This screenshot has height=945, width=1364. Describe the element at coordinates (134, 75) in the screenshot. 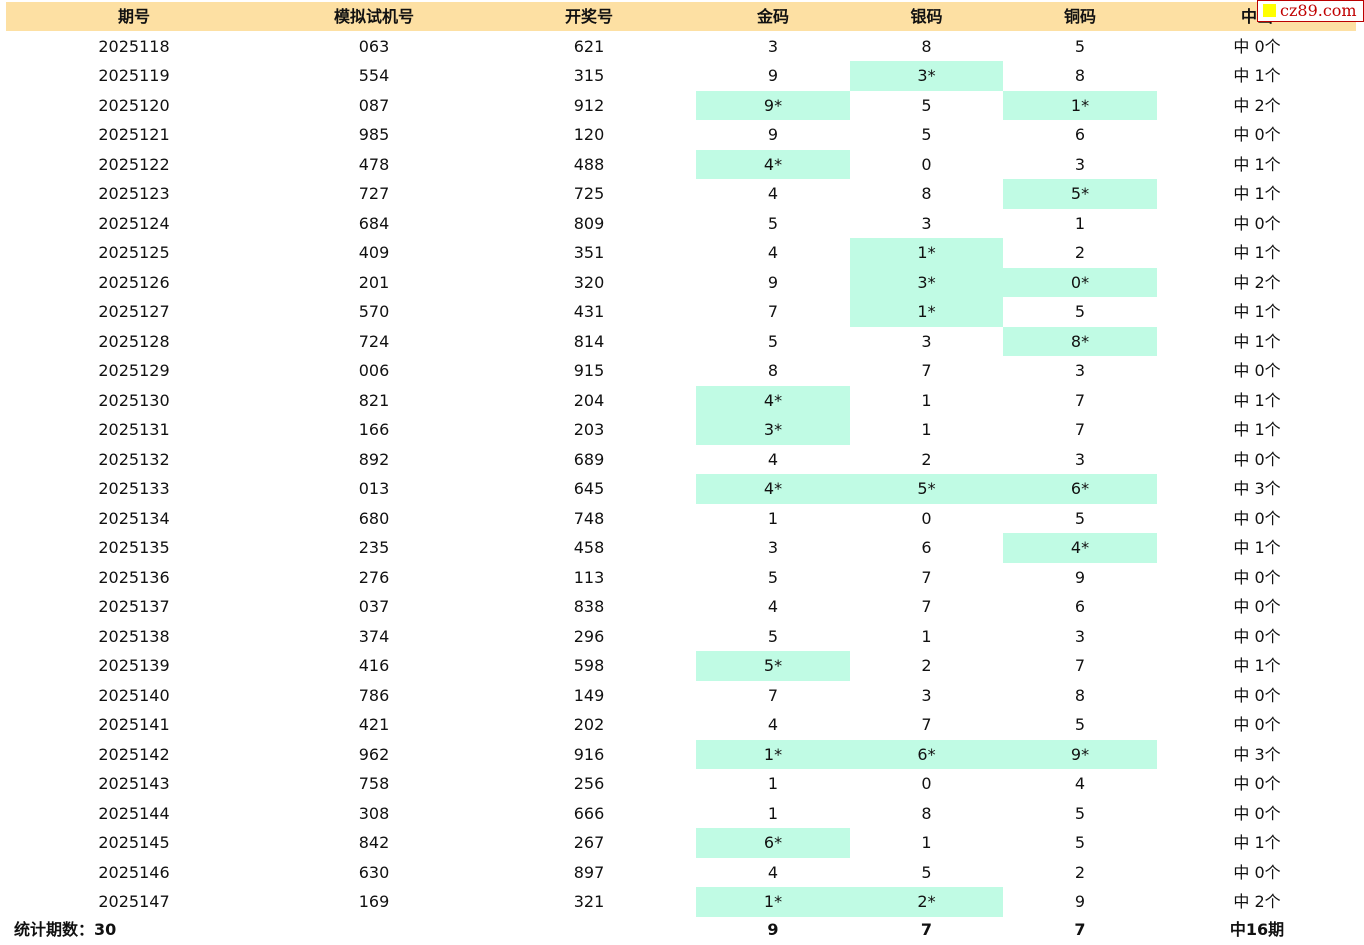

I see `cell-period: 2025119` at that location.